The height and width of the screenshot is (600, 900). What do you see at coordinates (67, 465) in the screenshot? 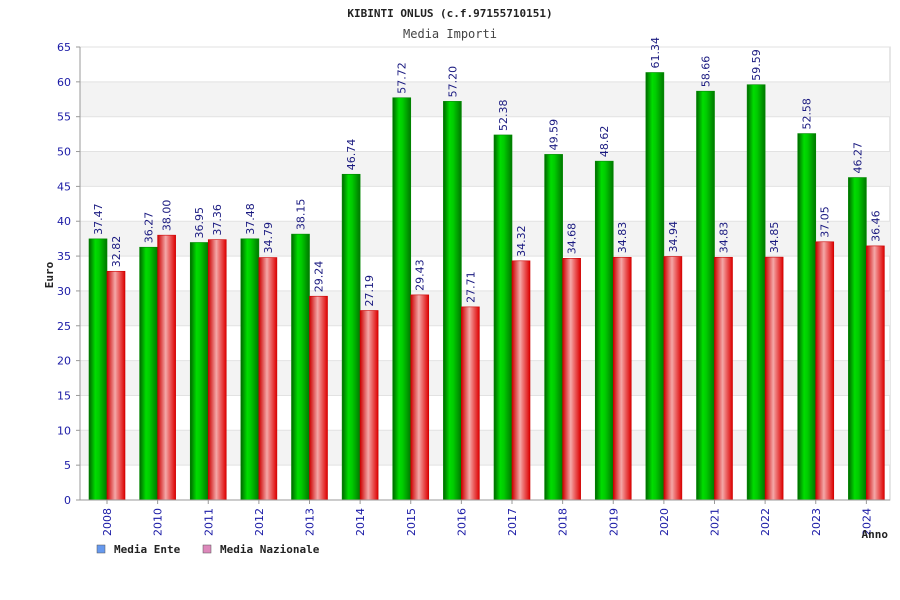
I see `y-tick-label: 5` at bounding box center [67, 465].